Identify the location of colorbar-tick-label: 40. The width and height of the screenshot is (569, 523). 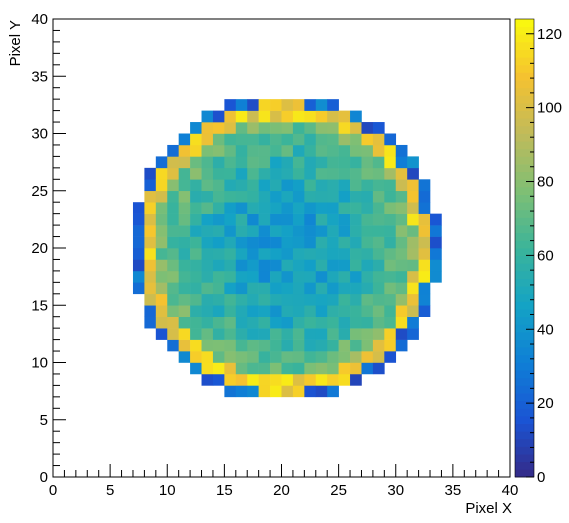
(545, 329).